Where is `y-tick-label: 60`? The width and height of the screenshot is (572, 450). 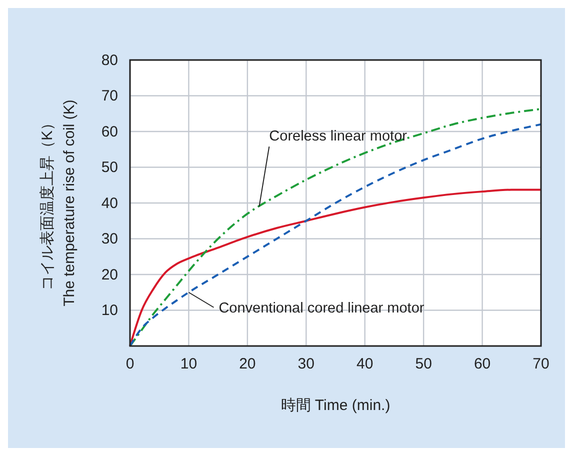 y-tick-label: 60 is located at coordinates (109, 131).